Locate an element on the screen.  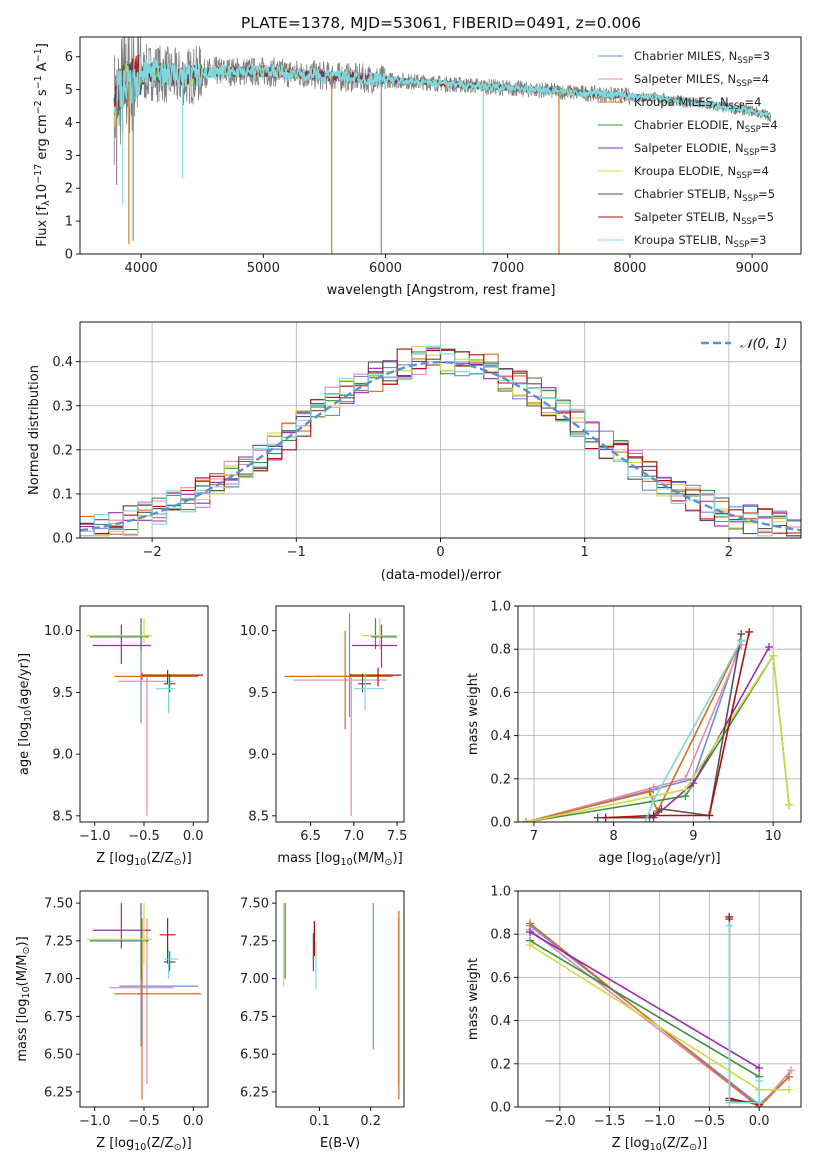
x-axis-label: Z [log10(Z/Z⊙)] is located at coordinates (659, 1144).